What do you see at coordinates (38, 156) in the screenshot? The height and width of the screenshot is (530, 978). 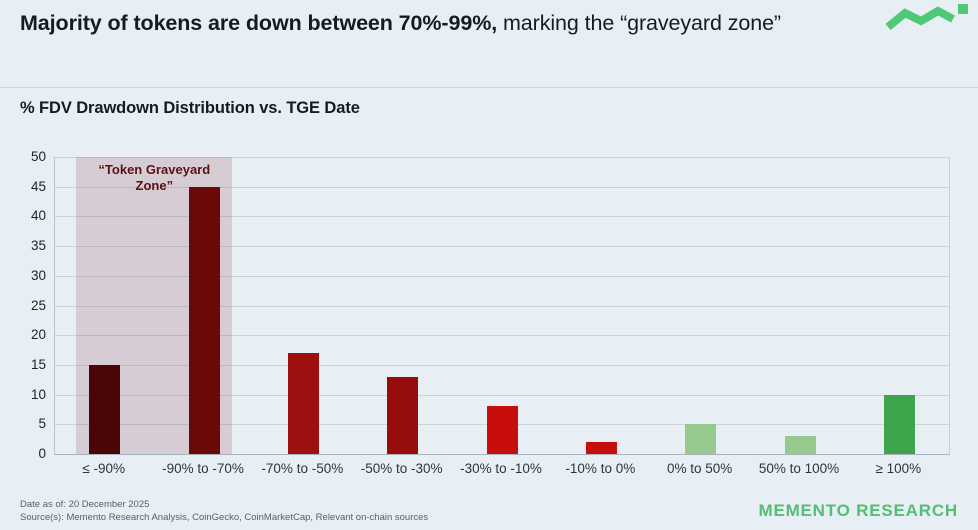 I see `y-tick-label: 50` at bounding box center [38, 156].